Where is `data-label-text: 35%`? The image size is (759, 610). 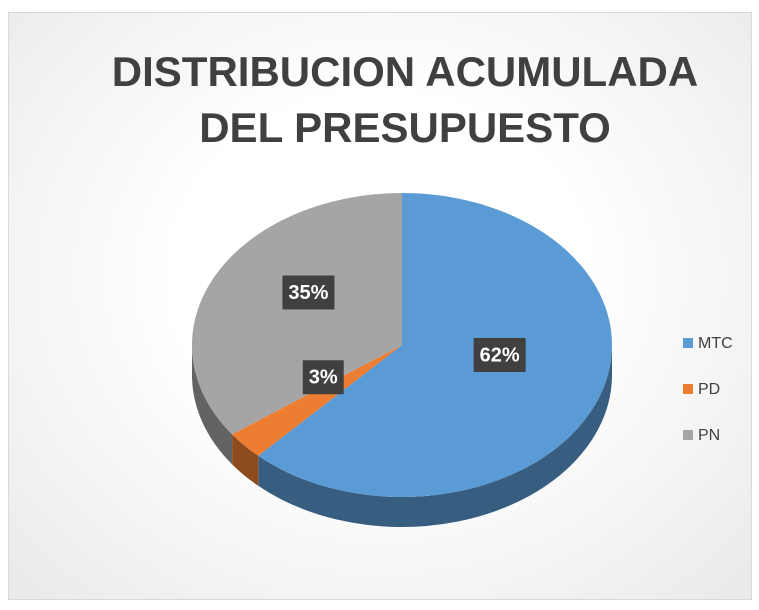 data-label-text: 35% is located at coordinates (308, 293).